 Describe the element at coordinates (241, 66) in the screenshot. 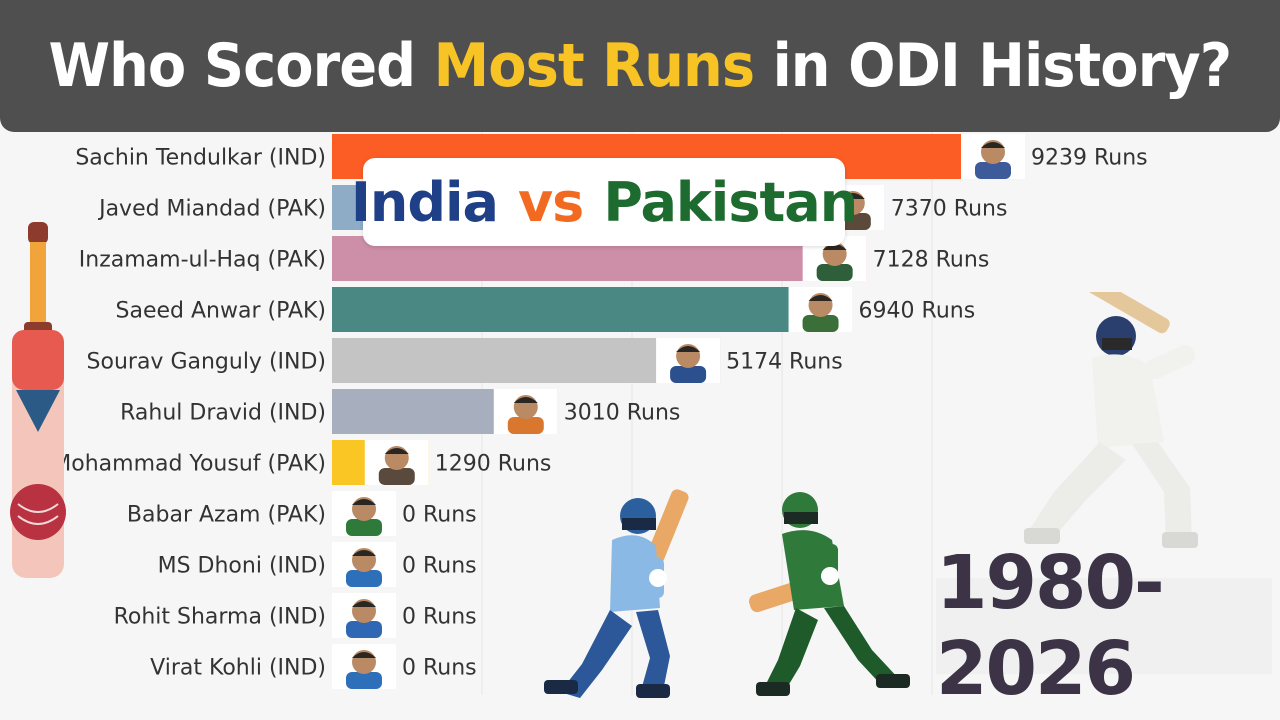

I see `title-part-1: Who Scored` at that location.